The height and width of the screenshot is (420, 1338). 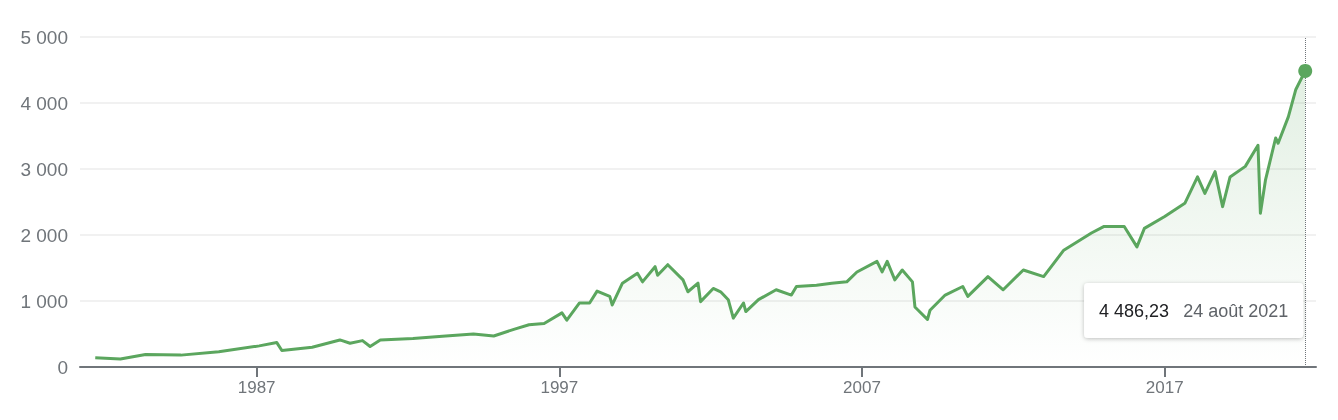 I want to click on y-tick-label: 2 000, so click(x=44, y=235).